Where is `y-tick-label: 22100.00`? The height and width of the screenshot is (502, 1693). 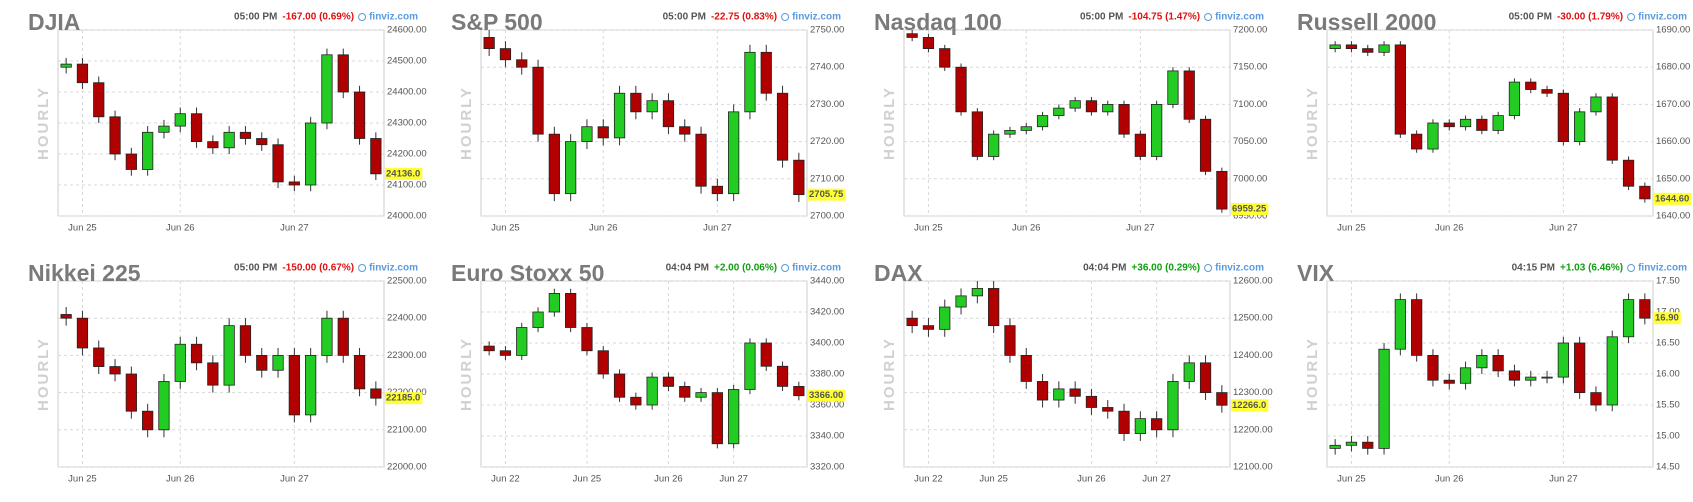 y-tick-label: 22100.00 is located at coordinates (407, 429).